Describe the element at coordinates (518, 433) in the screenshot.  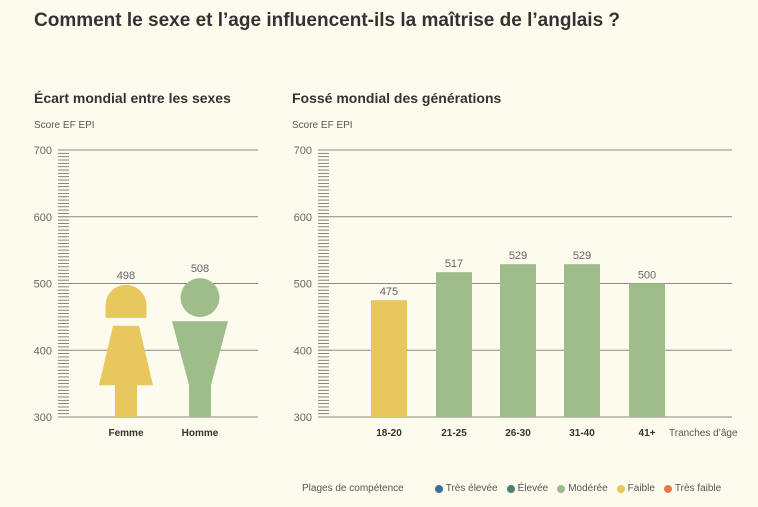
I see `category-label: 26-30` at that location.